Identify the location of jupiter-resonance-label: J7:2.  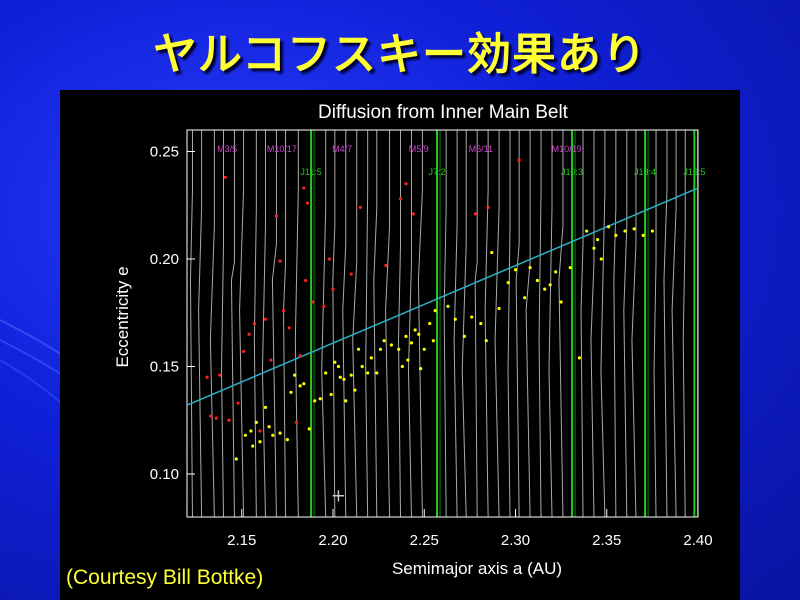
(437, 172).